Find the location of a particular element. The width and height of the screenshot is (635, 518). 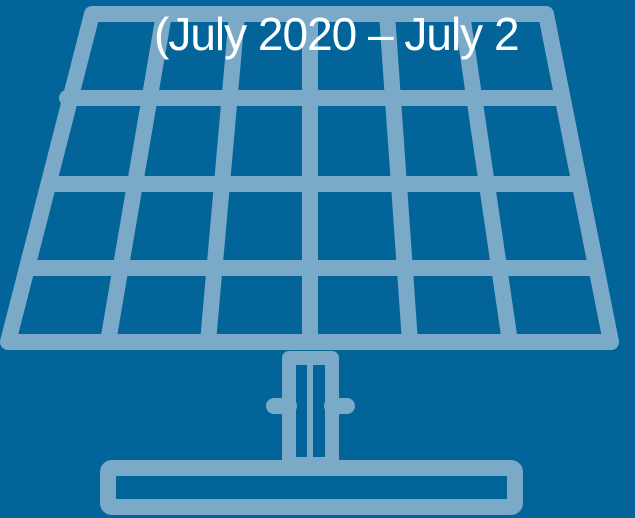

panel-base is located at coordinates (311, 487).